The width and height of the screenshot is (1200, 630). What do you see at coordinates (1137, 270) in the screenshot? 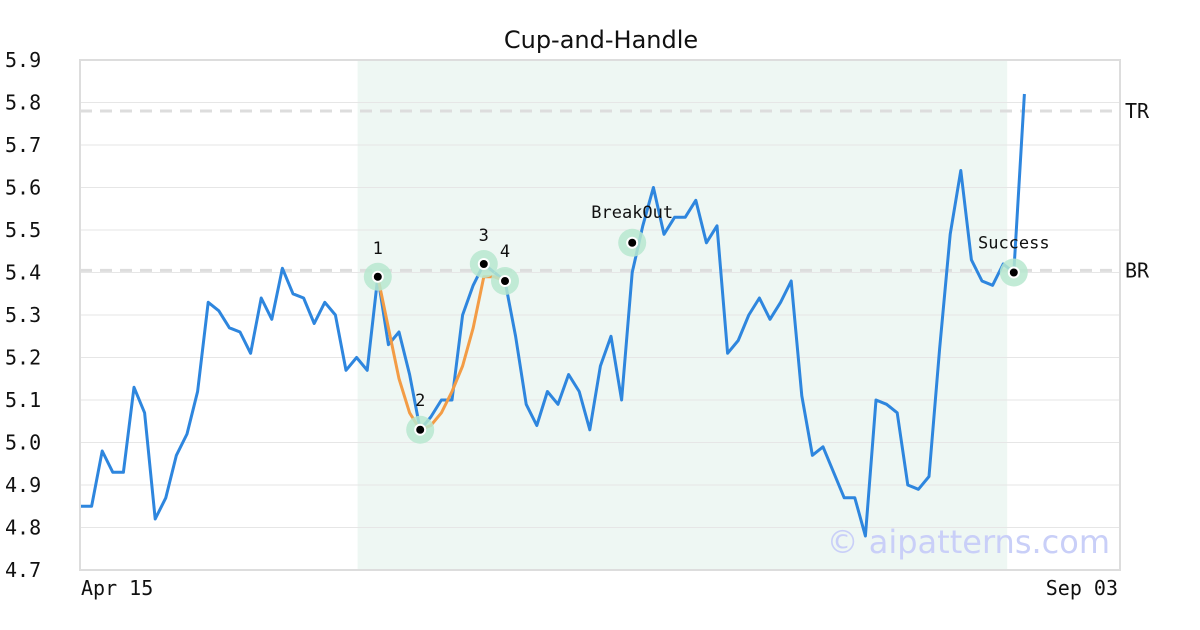
I see `level-label-br: BR` at bounding box center [1137, 270].